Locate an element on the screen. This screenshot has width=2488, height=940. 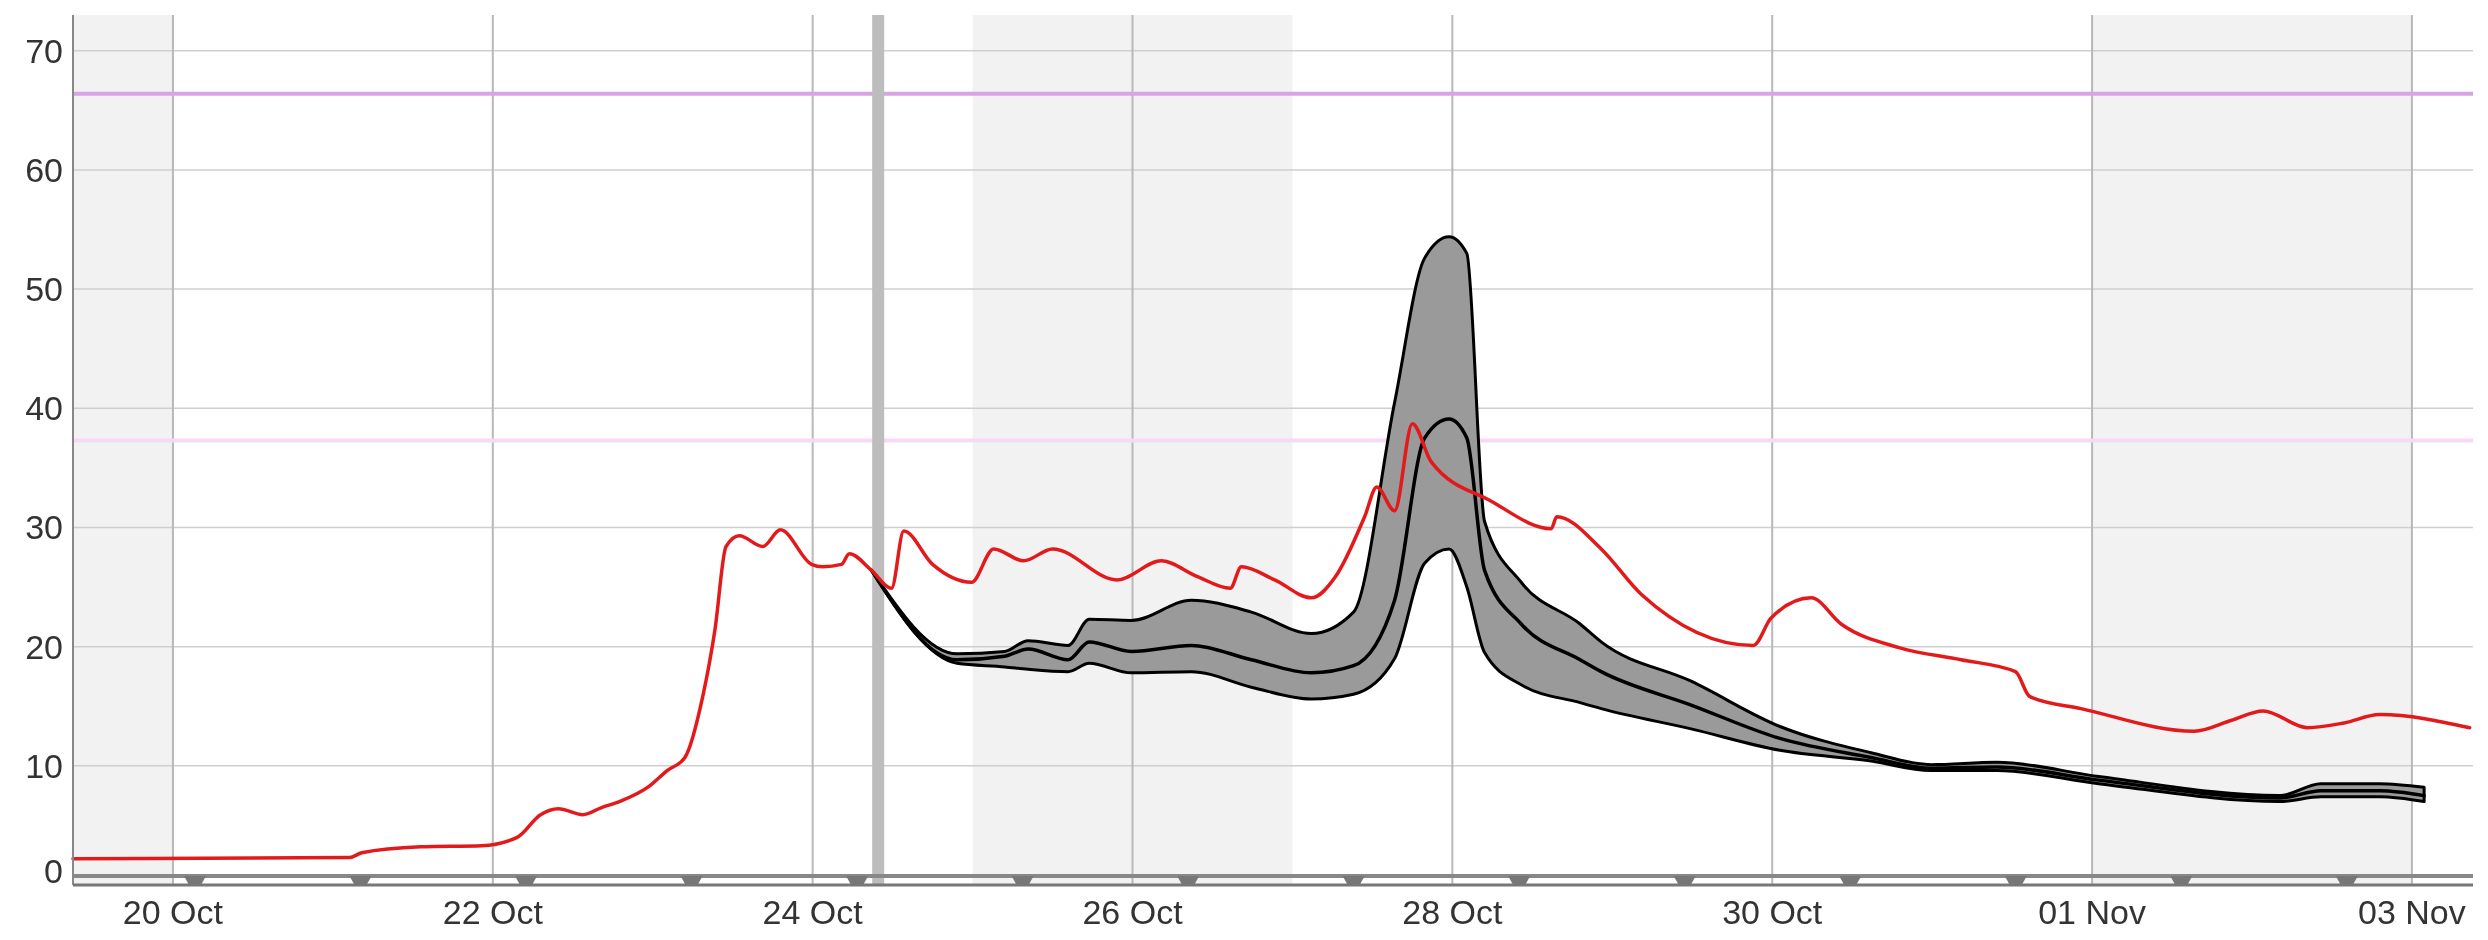
x-tick-label: 26 Oct is located at coordinates (1133, 912).